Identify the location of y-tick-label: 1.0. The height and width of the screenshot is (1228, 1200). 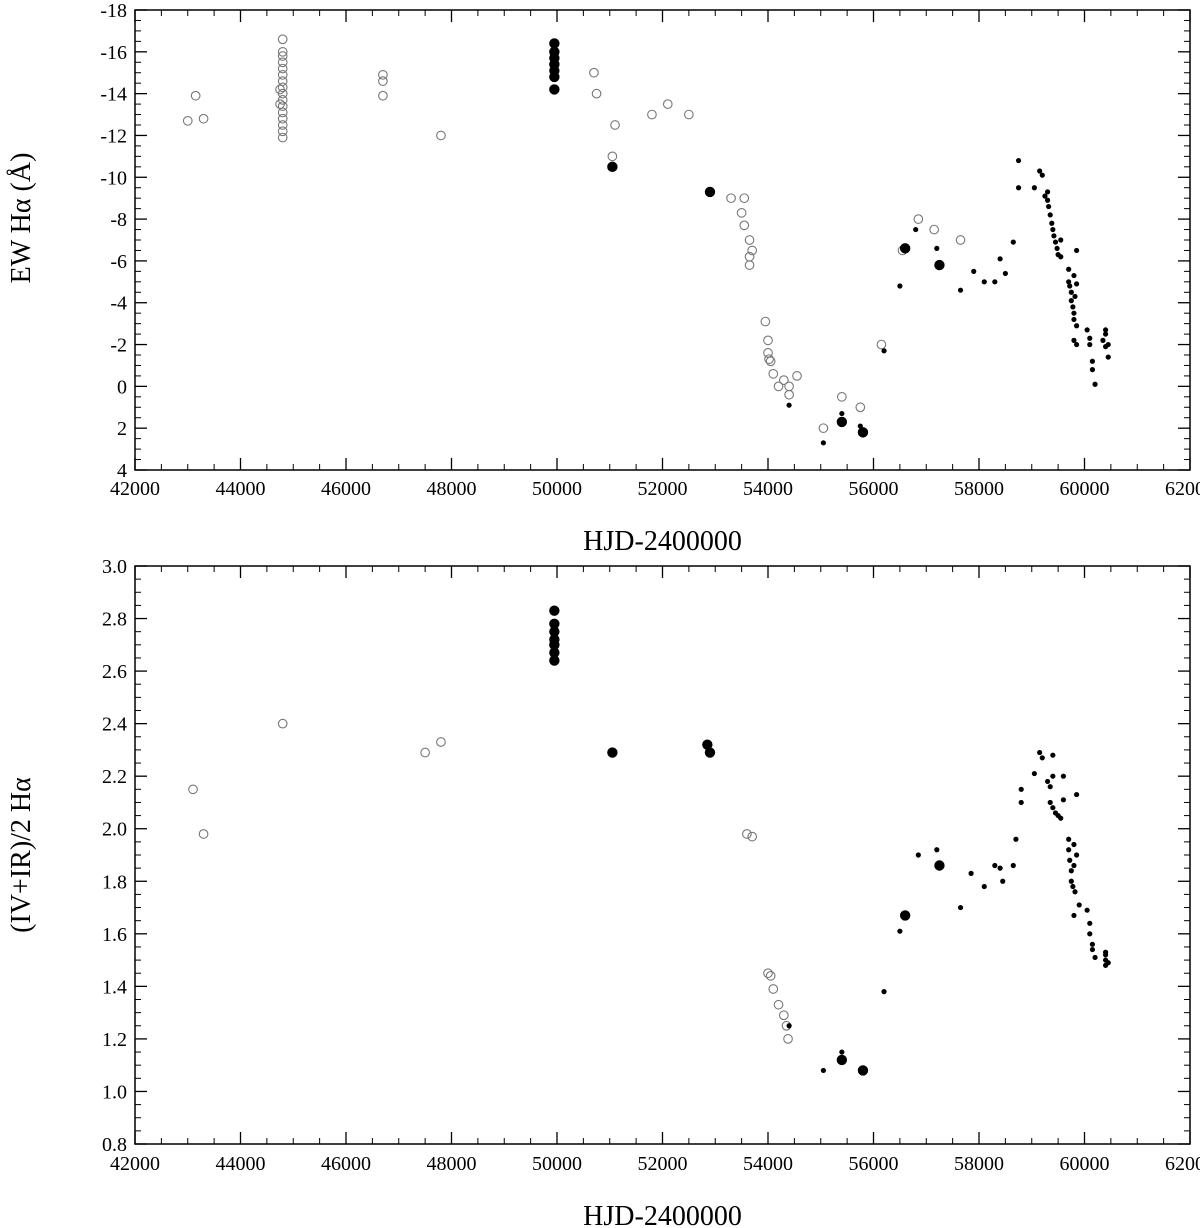
(114, 1092).